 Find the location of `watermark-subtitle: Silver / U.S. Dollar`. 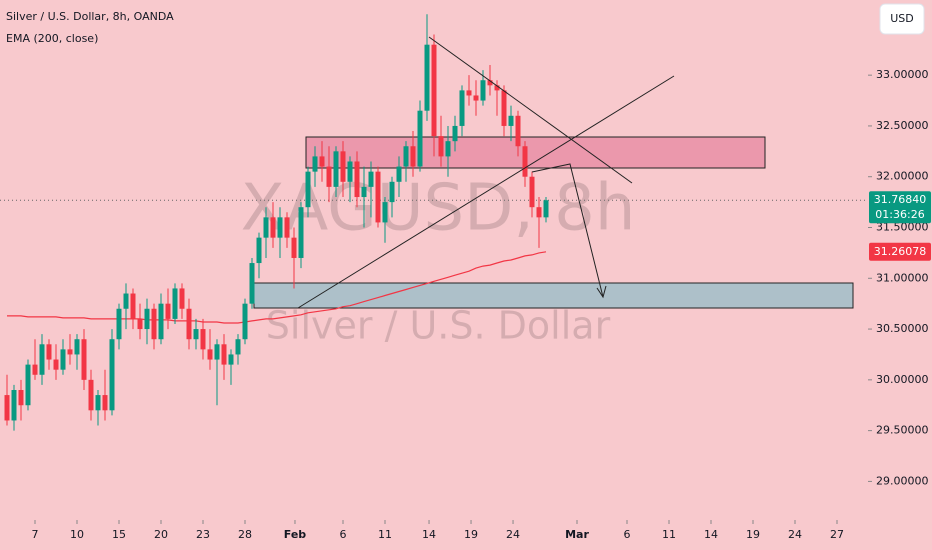

watermark-subtitle: Silver / U.S. Dollar is located at coordinates (438, 326).